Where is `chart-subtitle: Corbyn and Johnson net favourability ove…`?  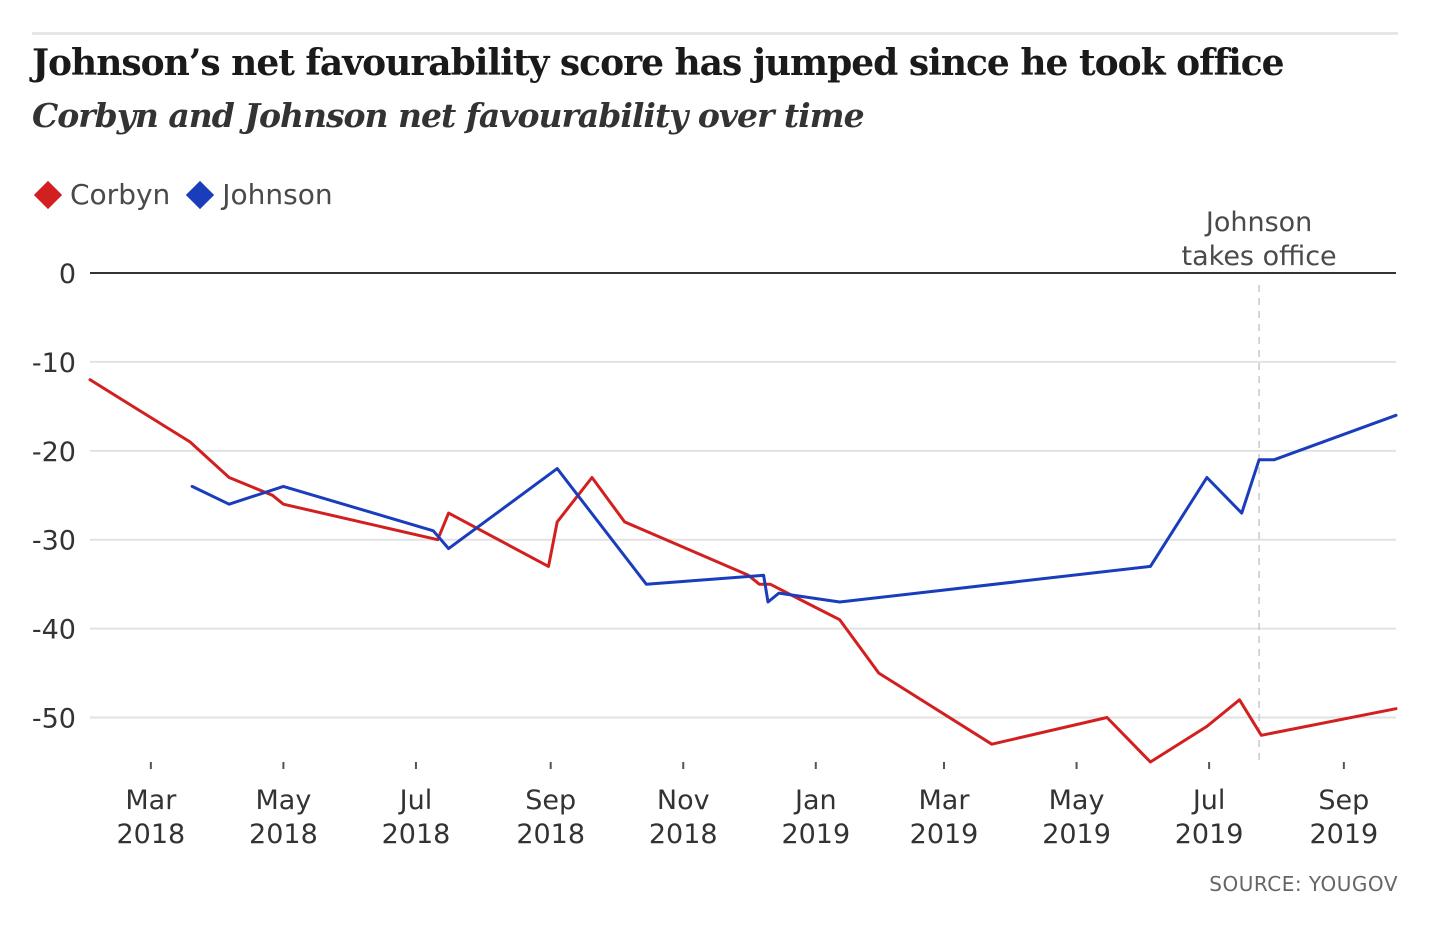
chart-subtitle: Corbyn and Johnson net favourability ove… is located at coordinates (448, 115).